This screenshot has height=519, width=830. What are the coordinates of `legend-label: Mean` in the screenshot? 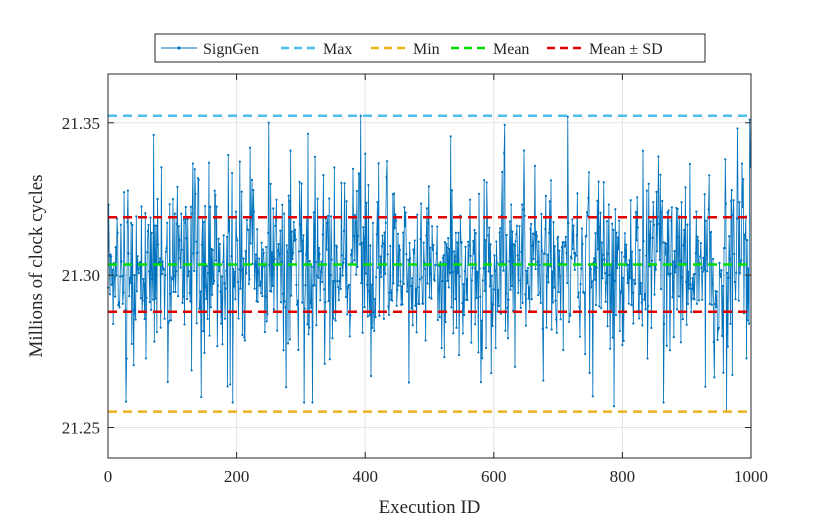 It's located at (511, 49).